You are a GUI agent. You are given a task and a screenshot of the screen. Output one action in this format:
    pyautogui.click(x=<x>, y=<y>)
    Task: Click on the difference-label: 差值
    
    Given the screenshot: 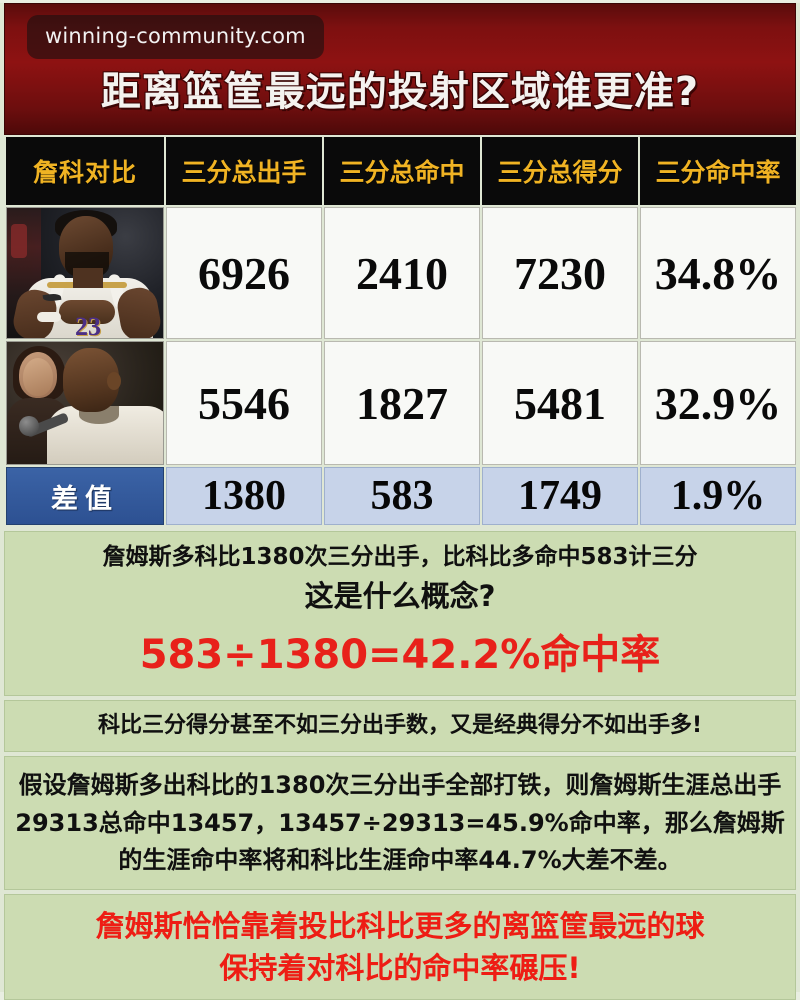 What is the action you would take?
    pyautogui.click(x=85, y=496)
    